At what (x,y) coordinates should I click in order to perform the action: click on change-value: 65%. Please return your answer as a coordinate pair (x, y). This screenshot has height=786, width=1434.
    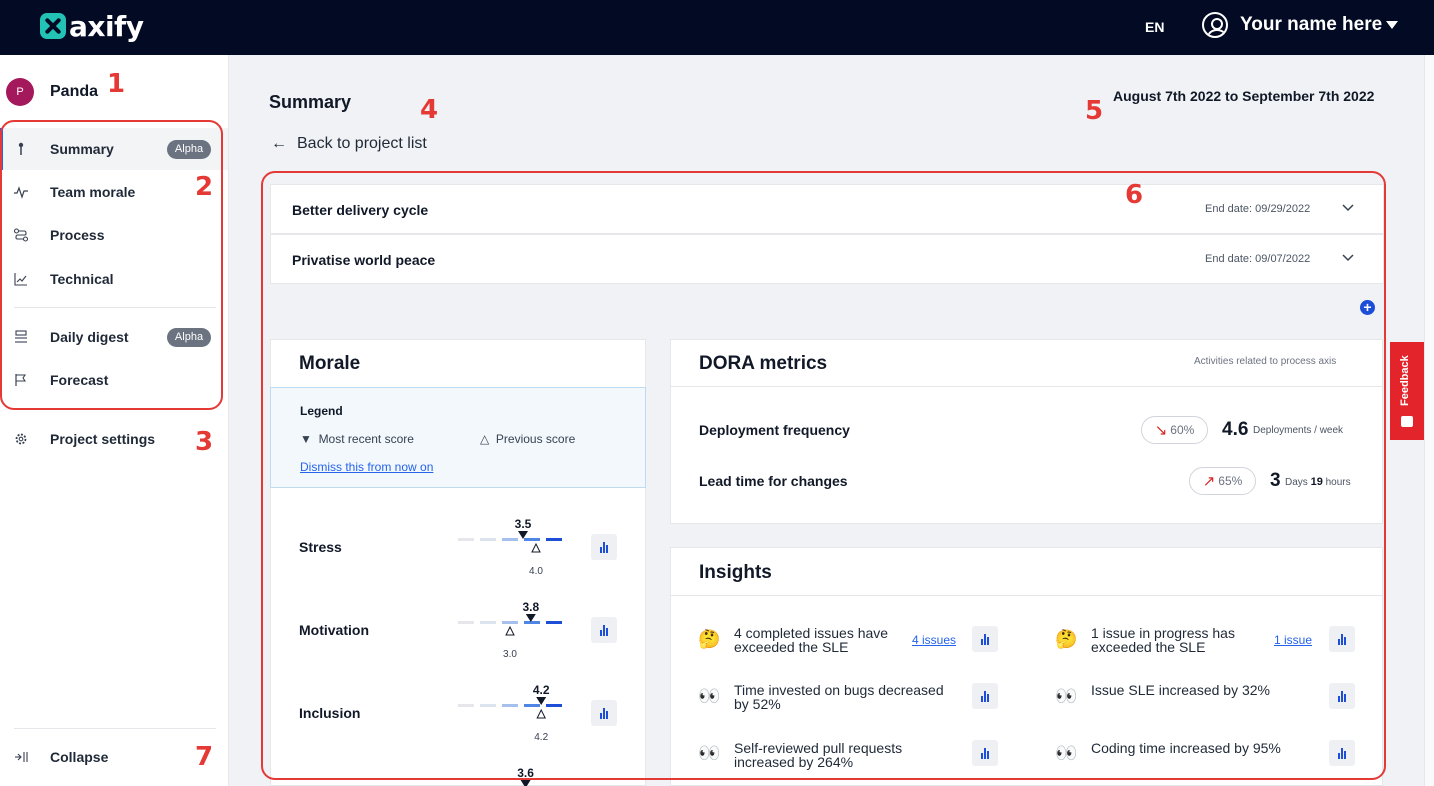
    Looking at the image, I should click on (1230, 481).